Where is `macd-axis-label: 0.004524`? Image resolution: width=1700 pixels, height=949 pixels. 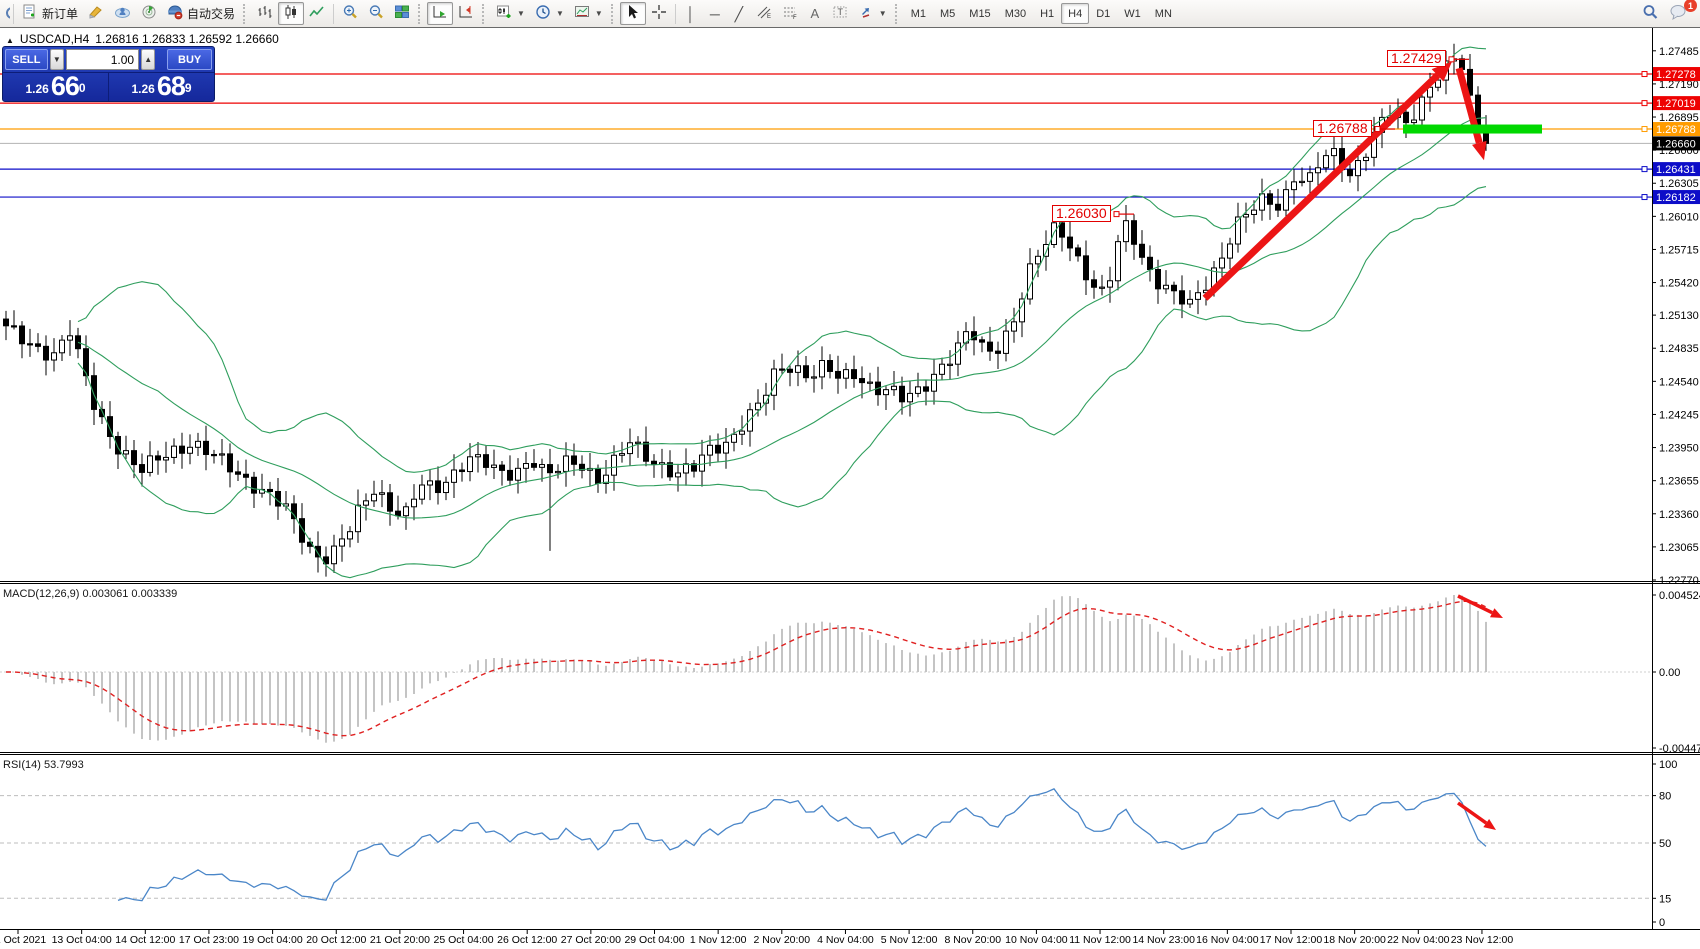 macd-axis-label: 0.004524 is located at coordinates (1679, 596).